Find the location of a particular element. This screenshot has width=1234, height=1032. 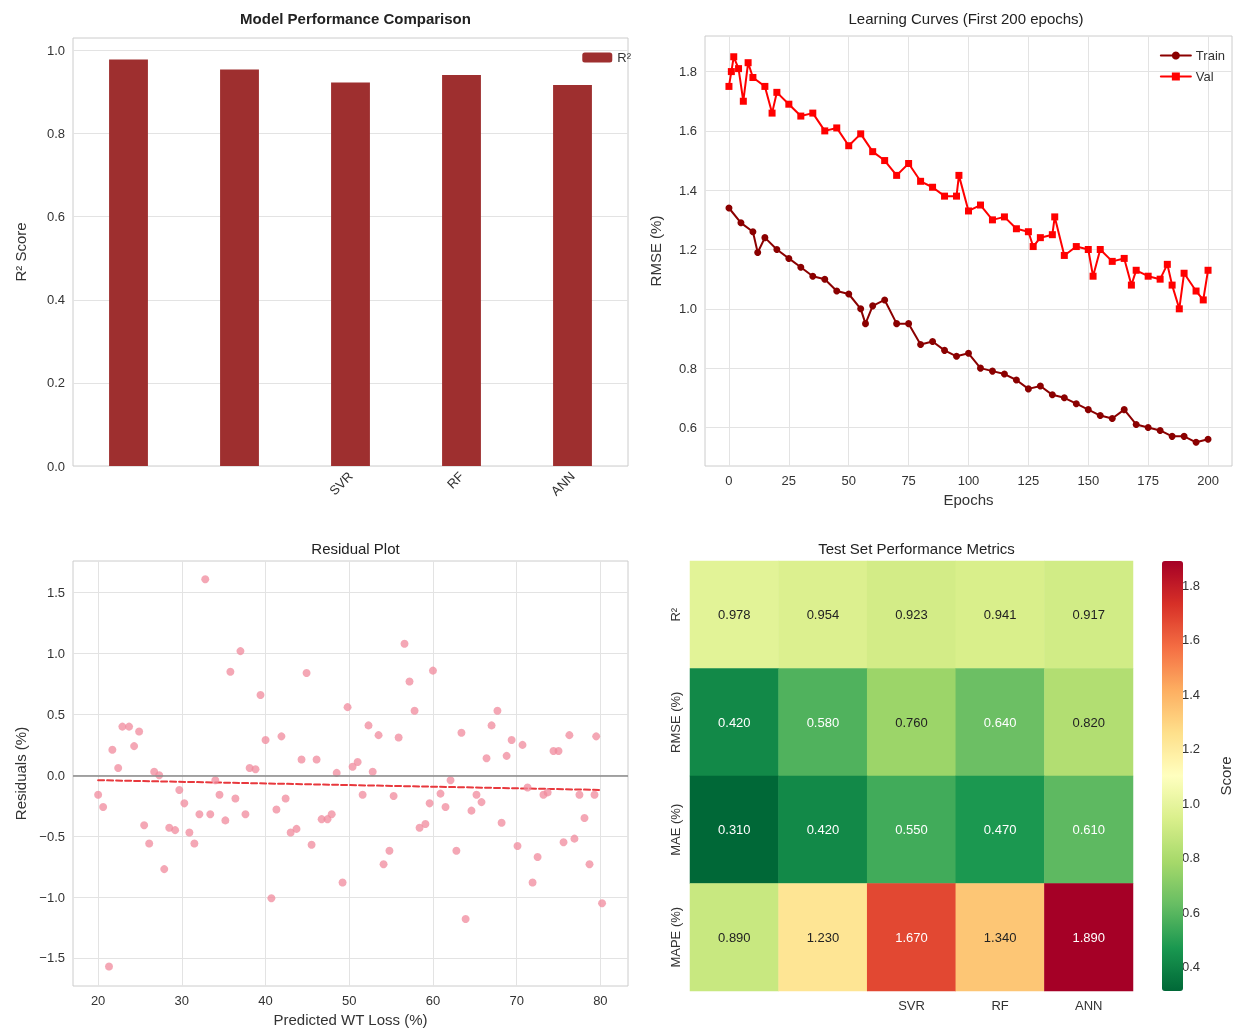

data-label: 0.978 is located at coordinates (734, 615).